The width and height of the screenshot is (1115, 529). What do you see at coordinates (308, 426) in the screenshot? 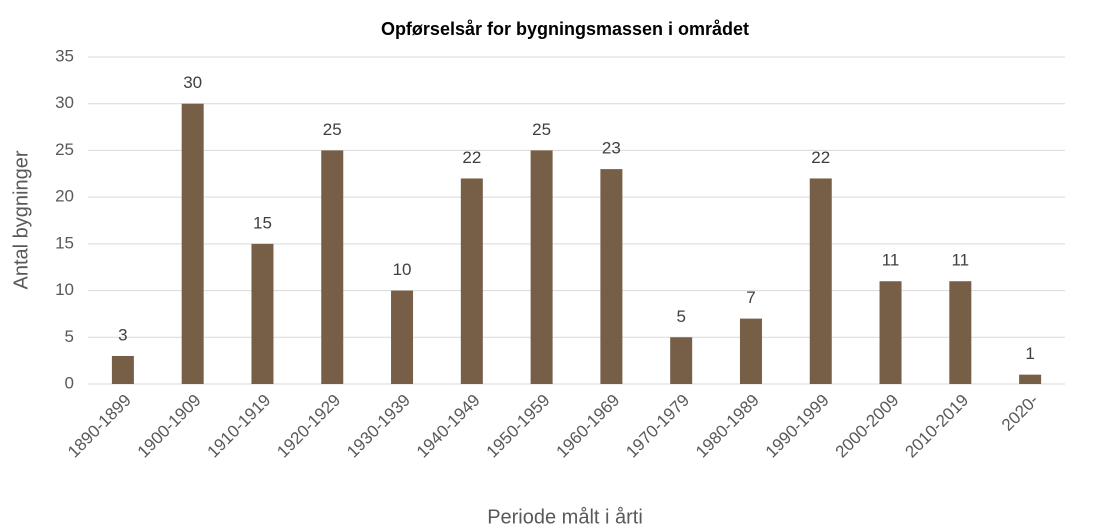
I see `x-tick-label: 1920-1929` at bounding box center [308, 426].